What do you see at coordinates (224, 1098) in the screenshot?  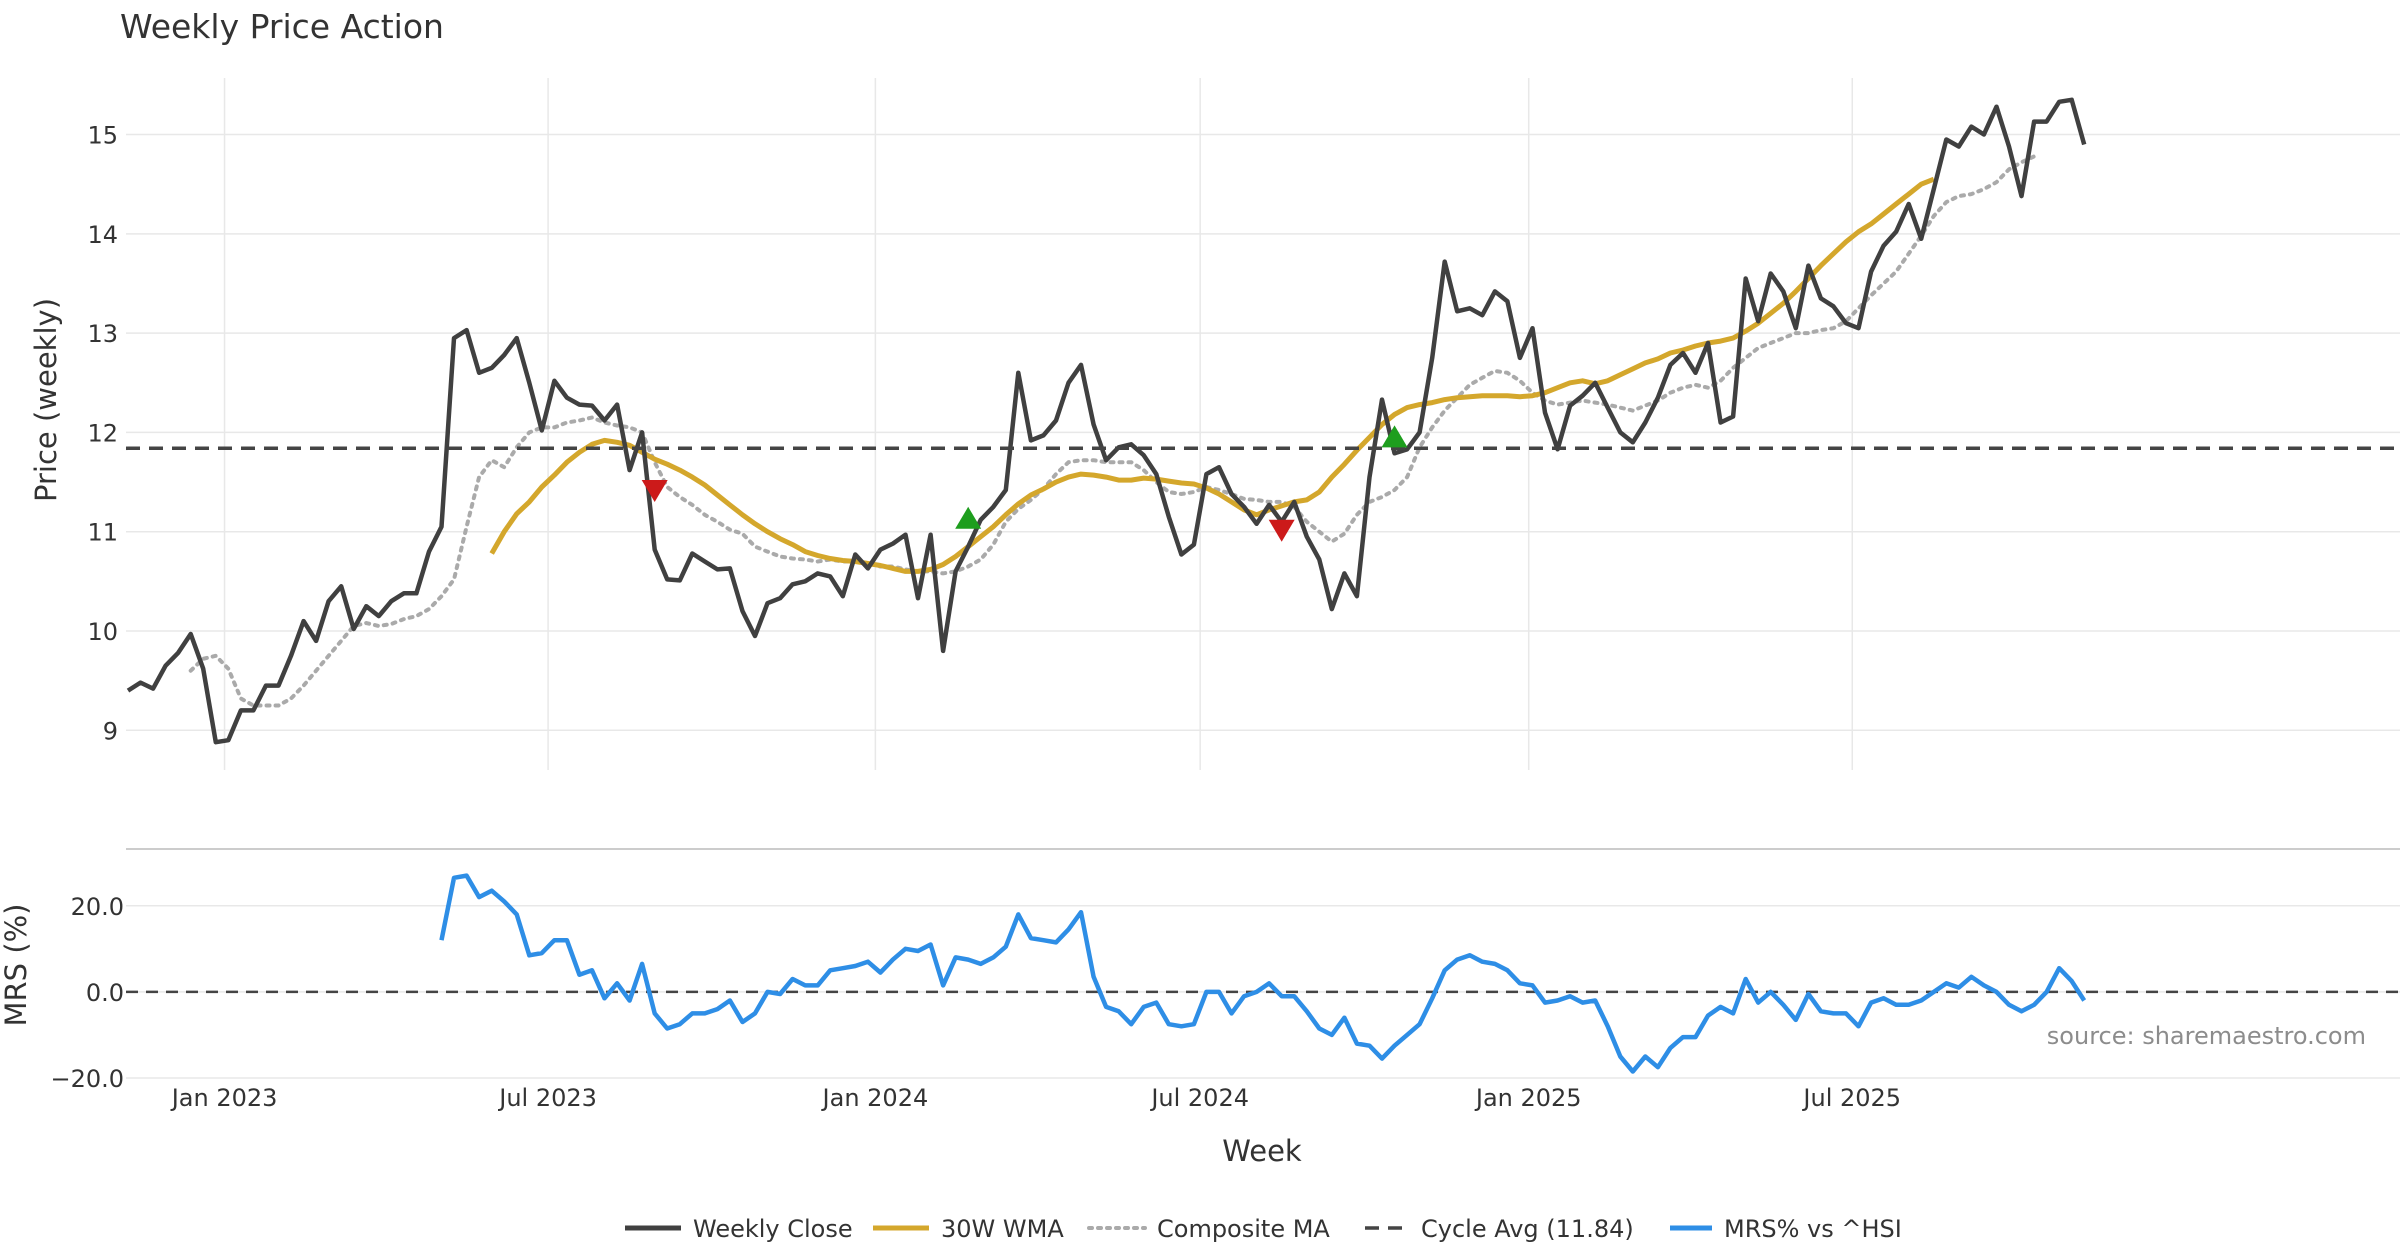 I see `x-tick-label: Jan 2023` at bounding box center [224, 1098].